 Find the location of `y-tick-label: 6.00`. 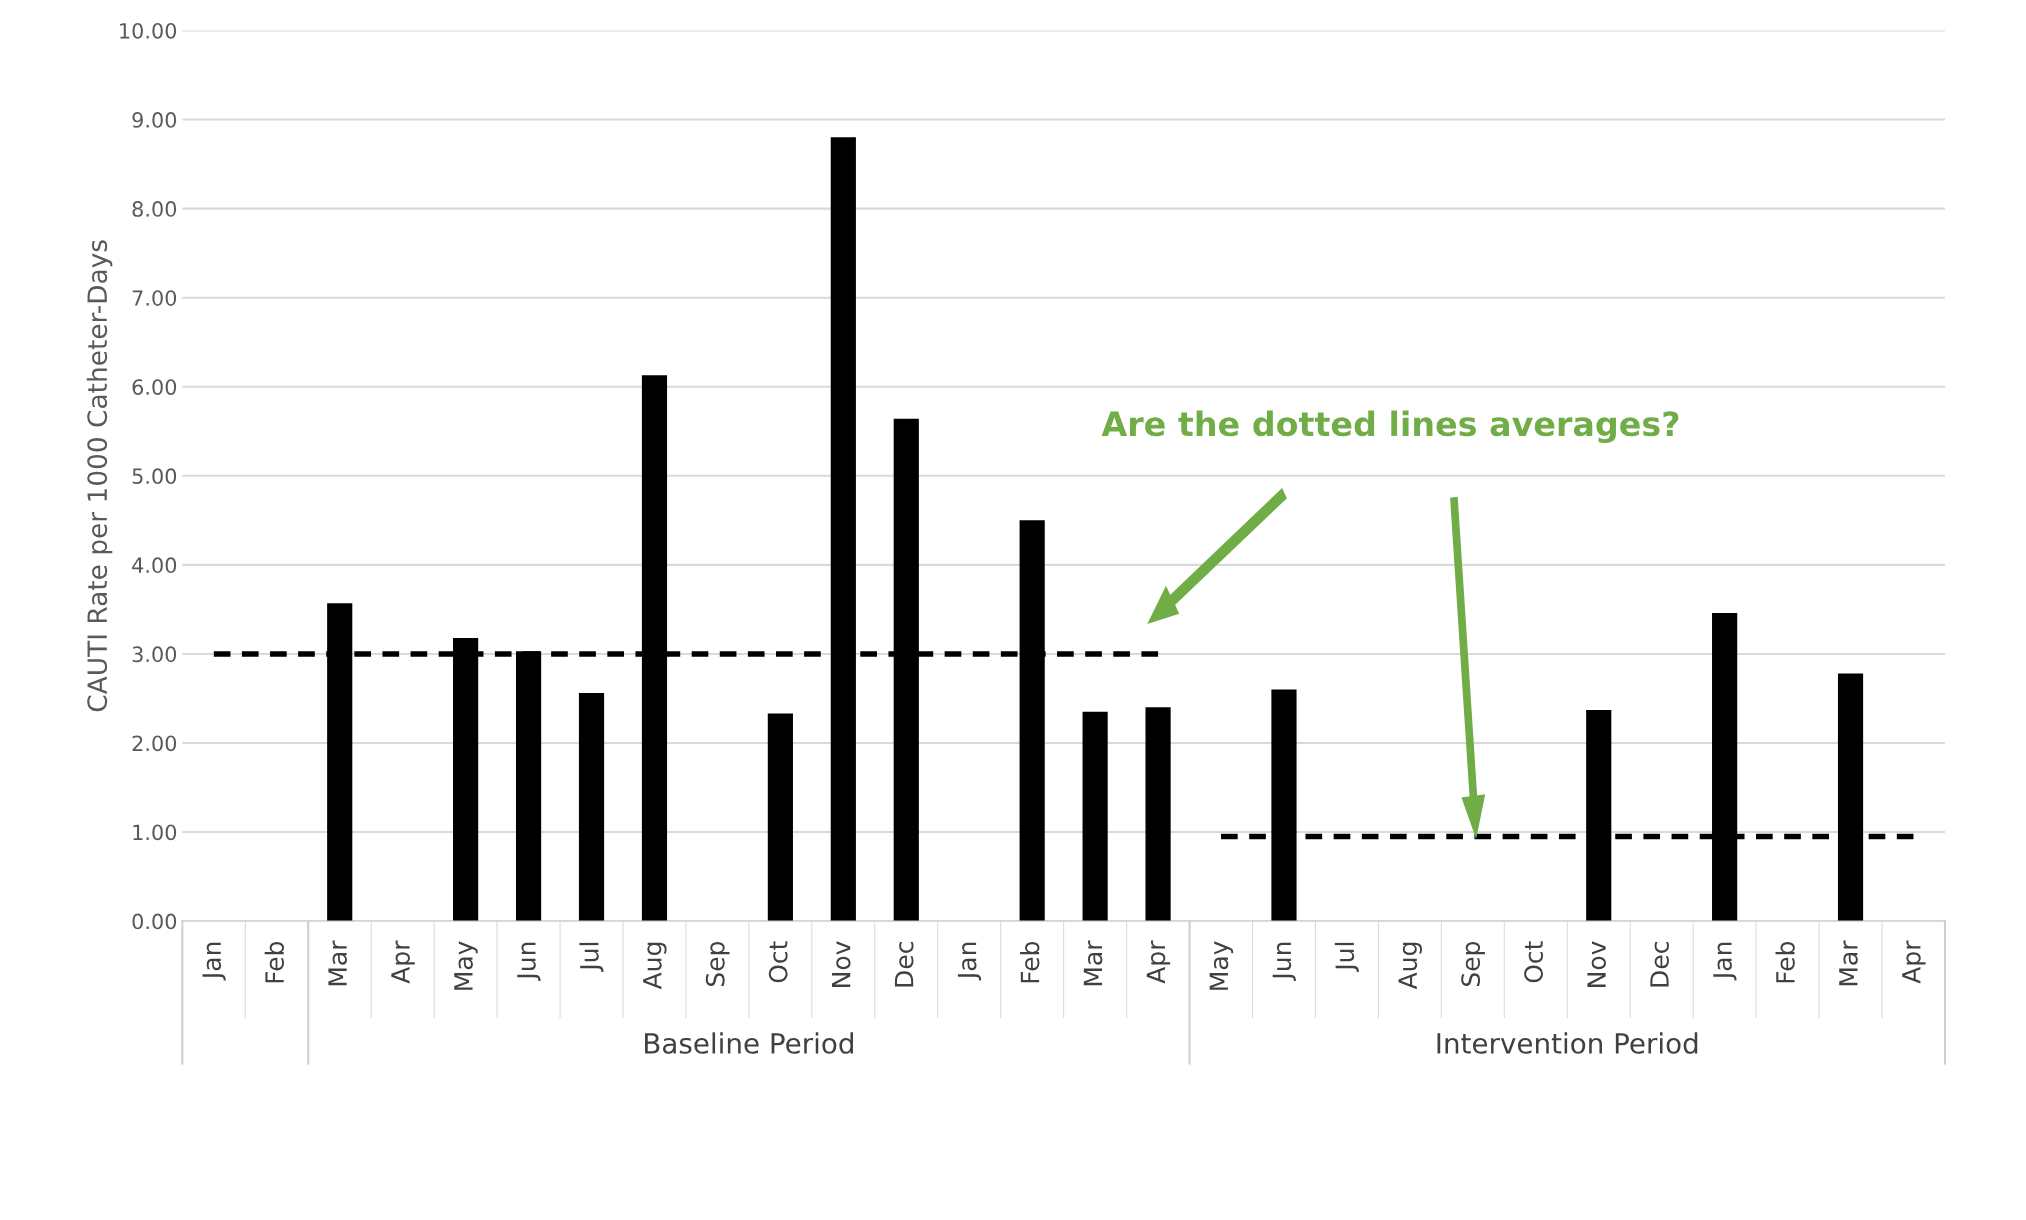

y-tick-label: 6.00 is located at coordinates (154, 387).